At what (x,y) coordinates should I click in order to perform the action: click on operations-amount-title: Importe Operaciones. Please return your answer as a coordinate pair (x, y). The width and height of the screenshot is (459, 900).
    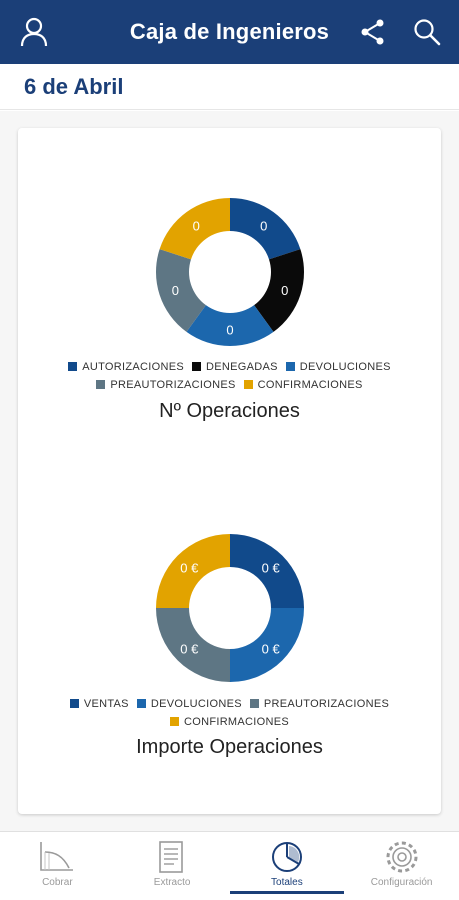
    Looking at the image, I should click on (229, 747).